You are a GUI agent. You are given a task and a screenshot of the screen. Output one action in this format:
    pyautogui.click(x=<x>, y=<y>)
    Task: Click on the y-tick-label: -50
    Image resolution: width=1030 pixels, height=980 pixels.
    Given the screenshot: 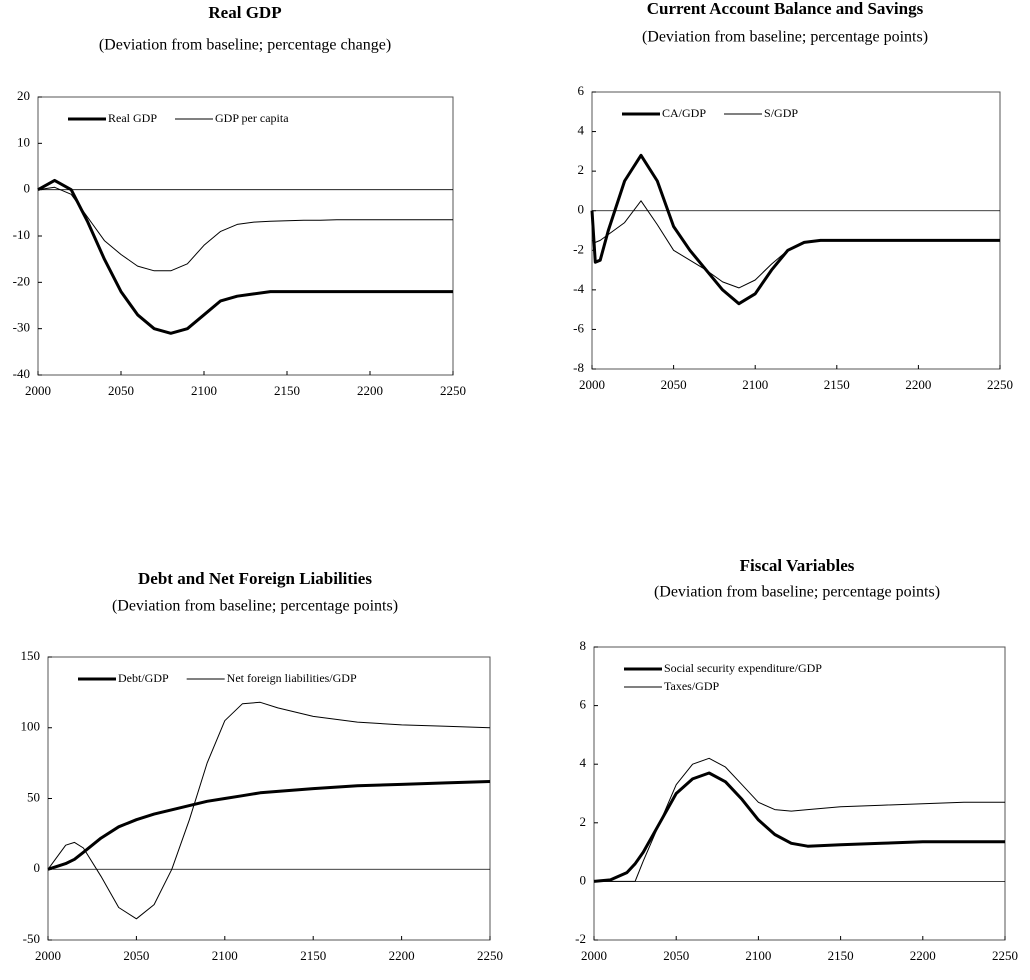 What is the action you would take?
    pyautogui.click(x=31, y=938)
    